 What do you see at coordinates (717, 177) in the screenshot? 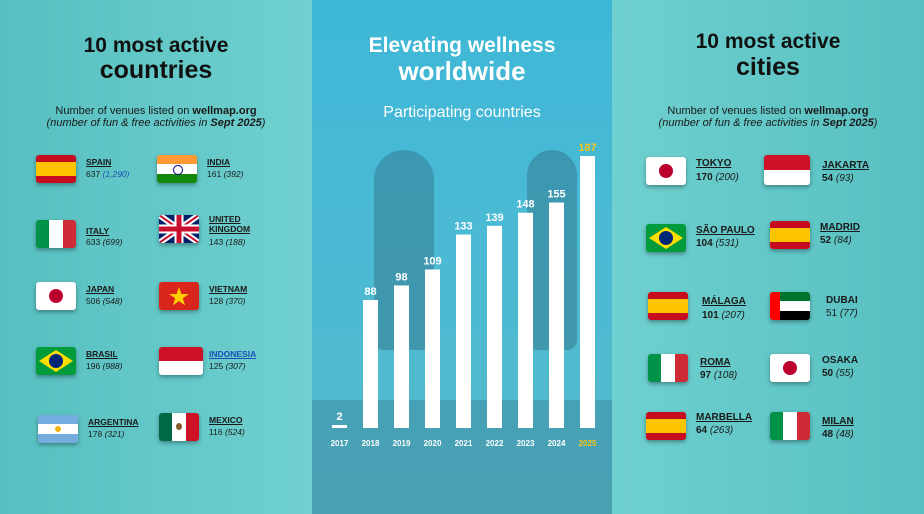
I see `item-stat: 170 (200)` at bounding box center [717, 177].